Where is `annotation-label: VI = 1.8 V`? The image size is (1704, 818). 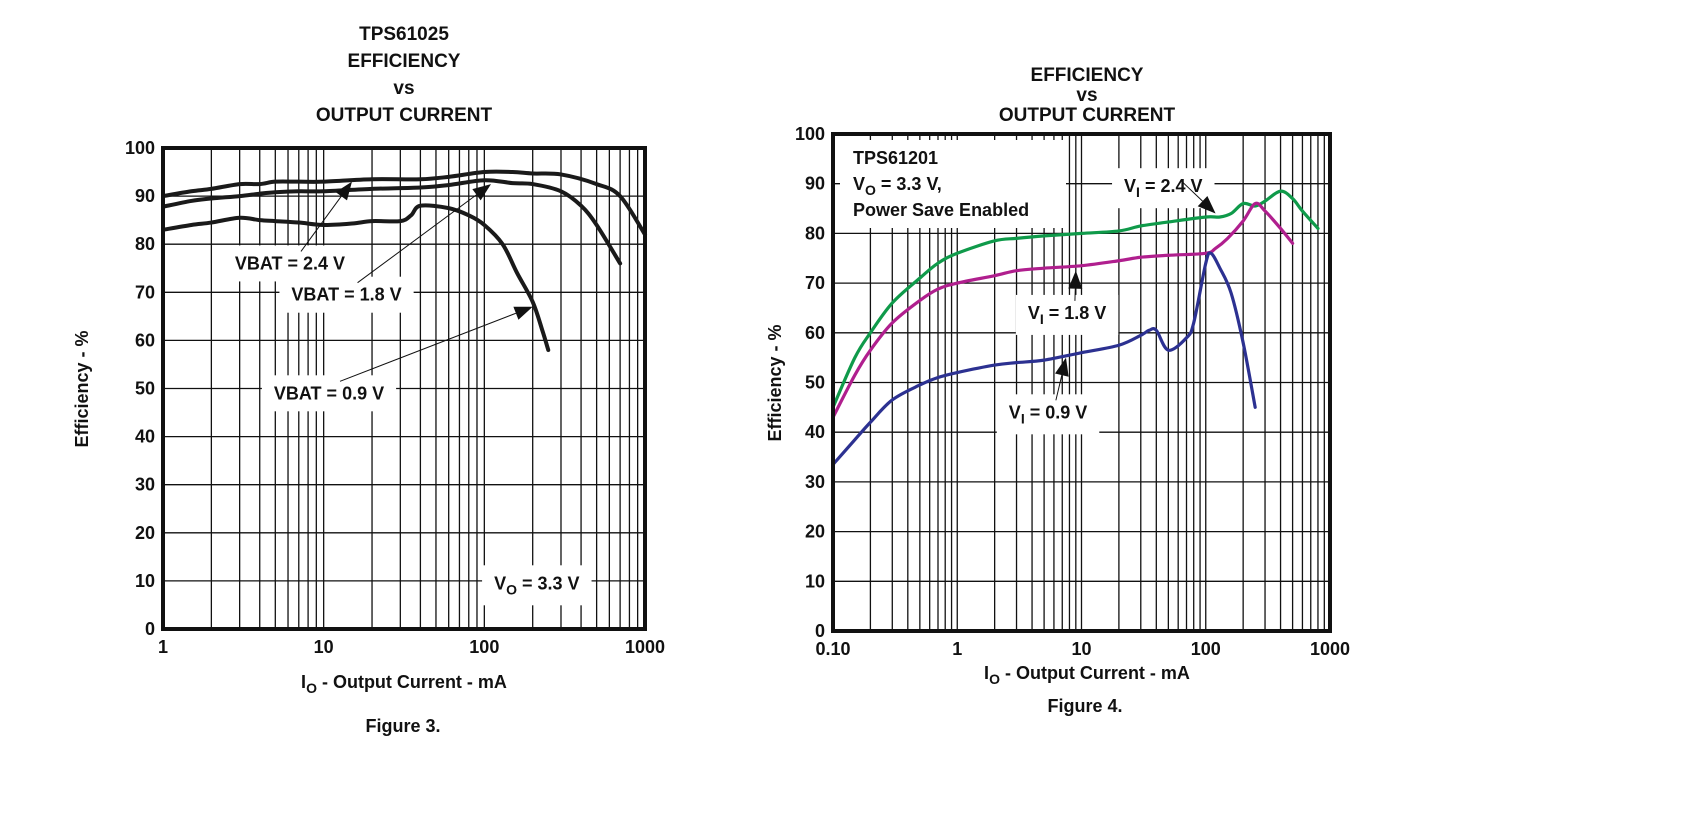 annotation-label: VI = 1.8 V is located at coordinates (1067, 315).